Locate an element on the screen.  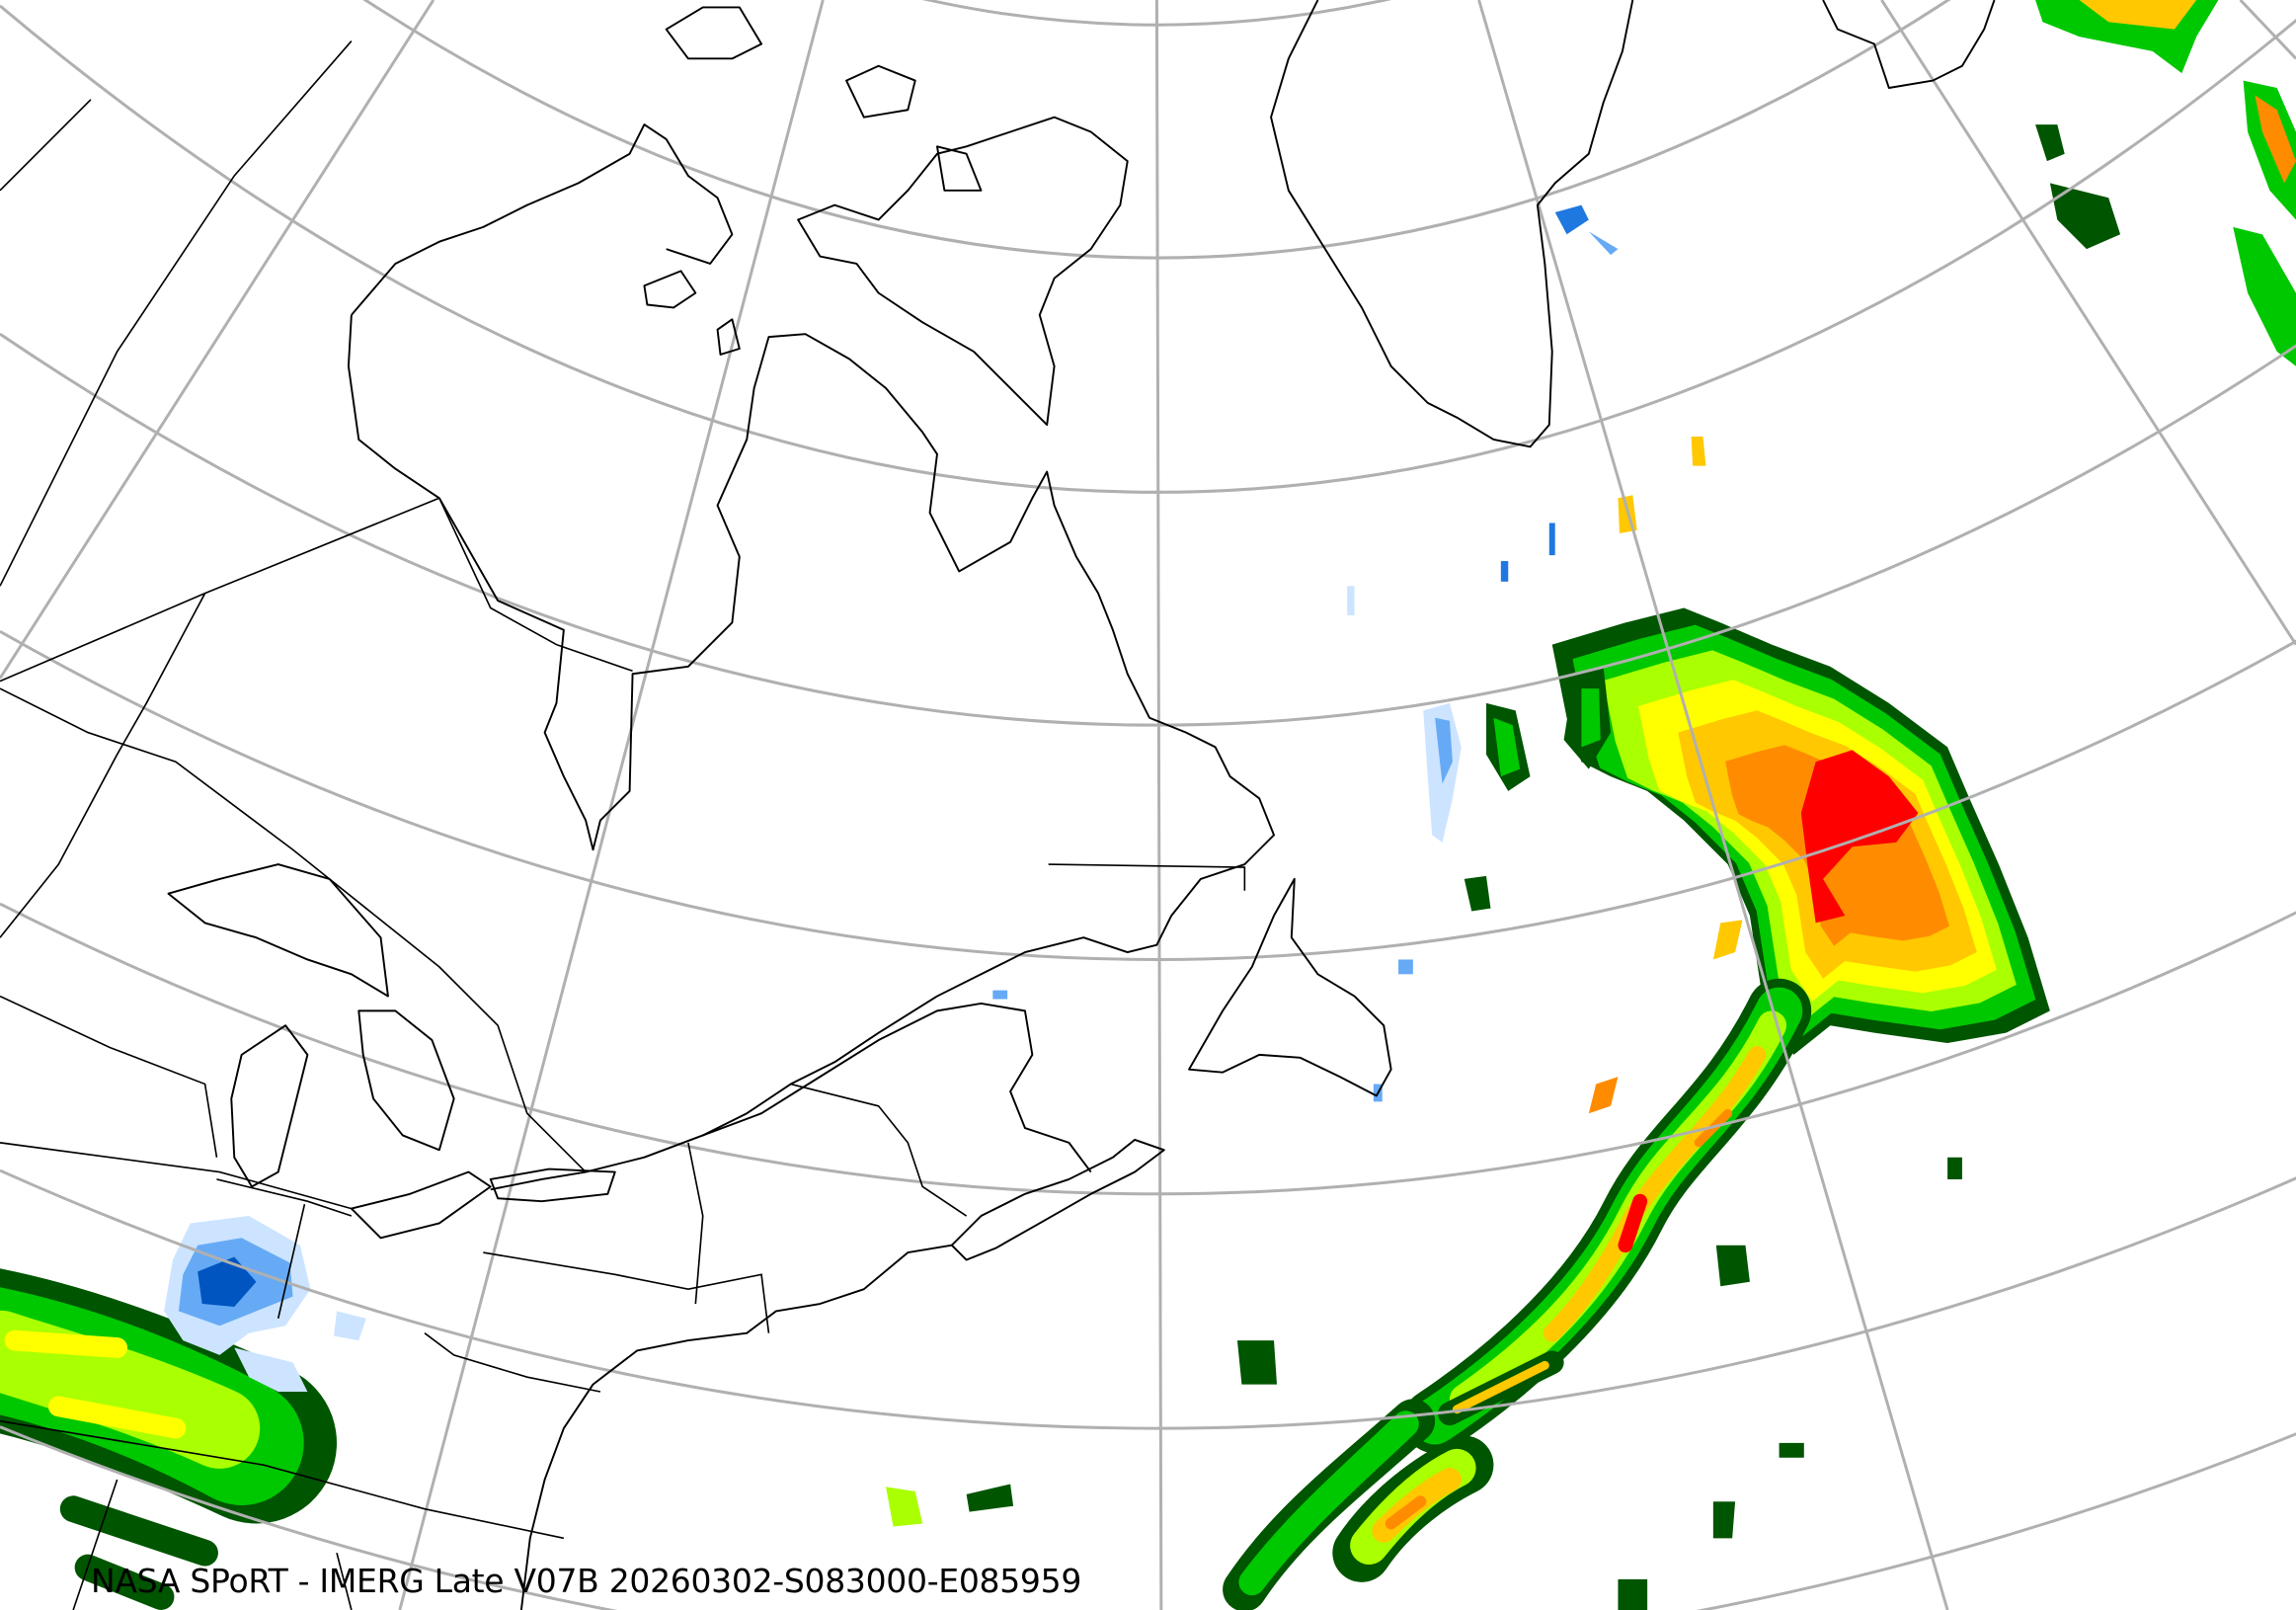
coastline-greenland is located at coordinates (1452, 224).